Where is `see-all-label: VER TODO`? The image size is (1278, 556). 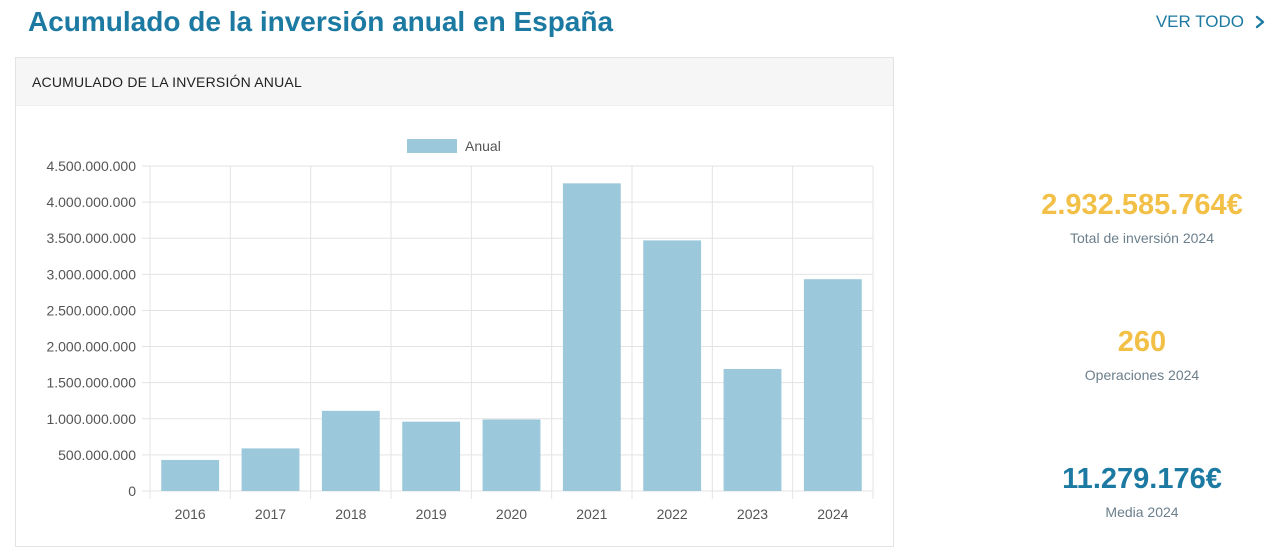 see-all-label: VER TODO is located at coordinates (1199, 21).